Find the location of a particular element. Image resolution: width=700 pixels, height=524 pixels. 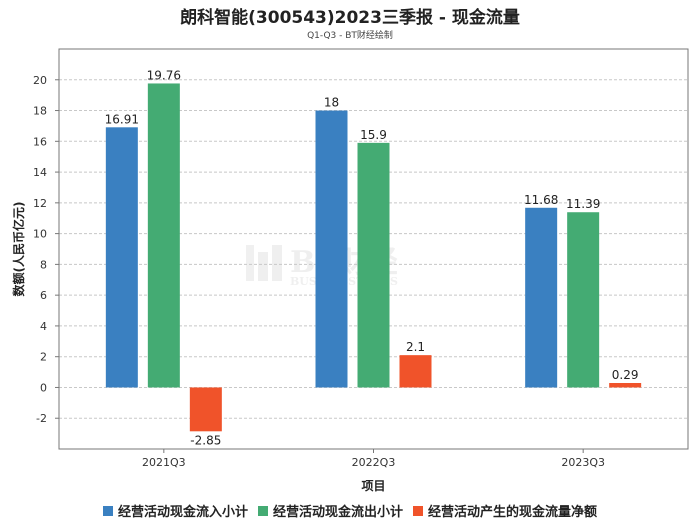

y-tick-label: 8 is located at coordinates (43, 264).